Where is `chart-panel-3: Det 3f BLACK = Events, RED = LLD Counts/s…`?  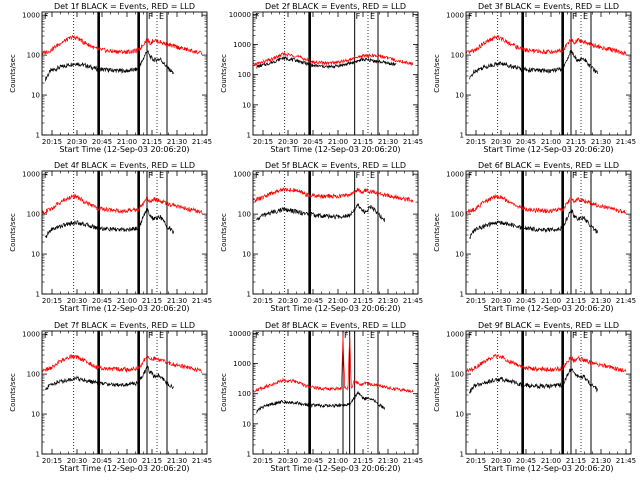
chart-panel-3: Det 3f BLACK = Events, RED = LLD Counts/s… is located at coordinates (534, 78).